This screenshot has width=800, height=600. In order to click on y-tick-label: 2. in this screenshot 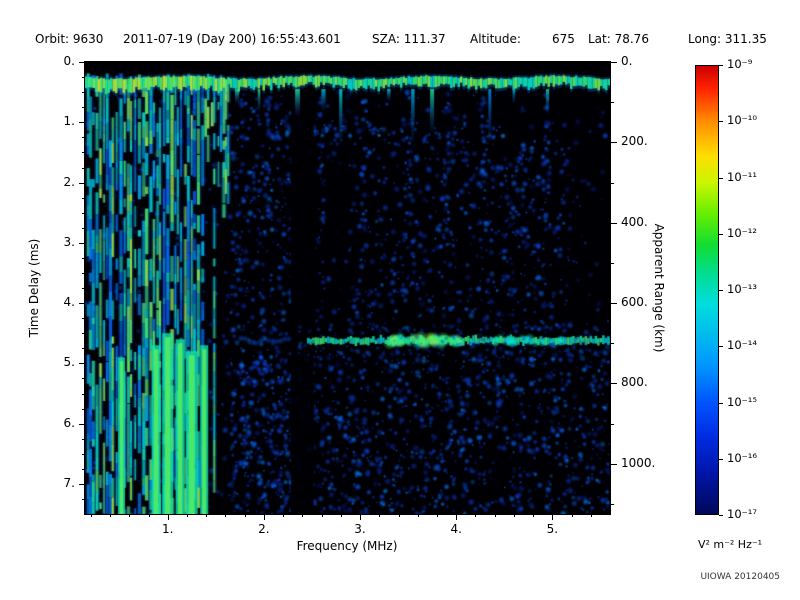, I will do `click(69, 181)`.